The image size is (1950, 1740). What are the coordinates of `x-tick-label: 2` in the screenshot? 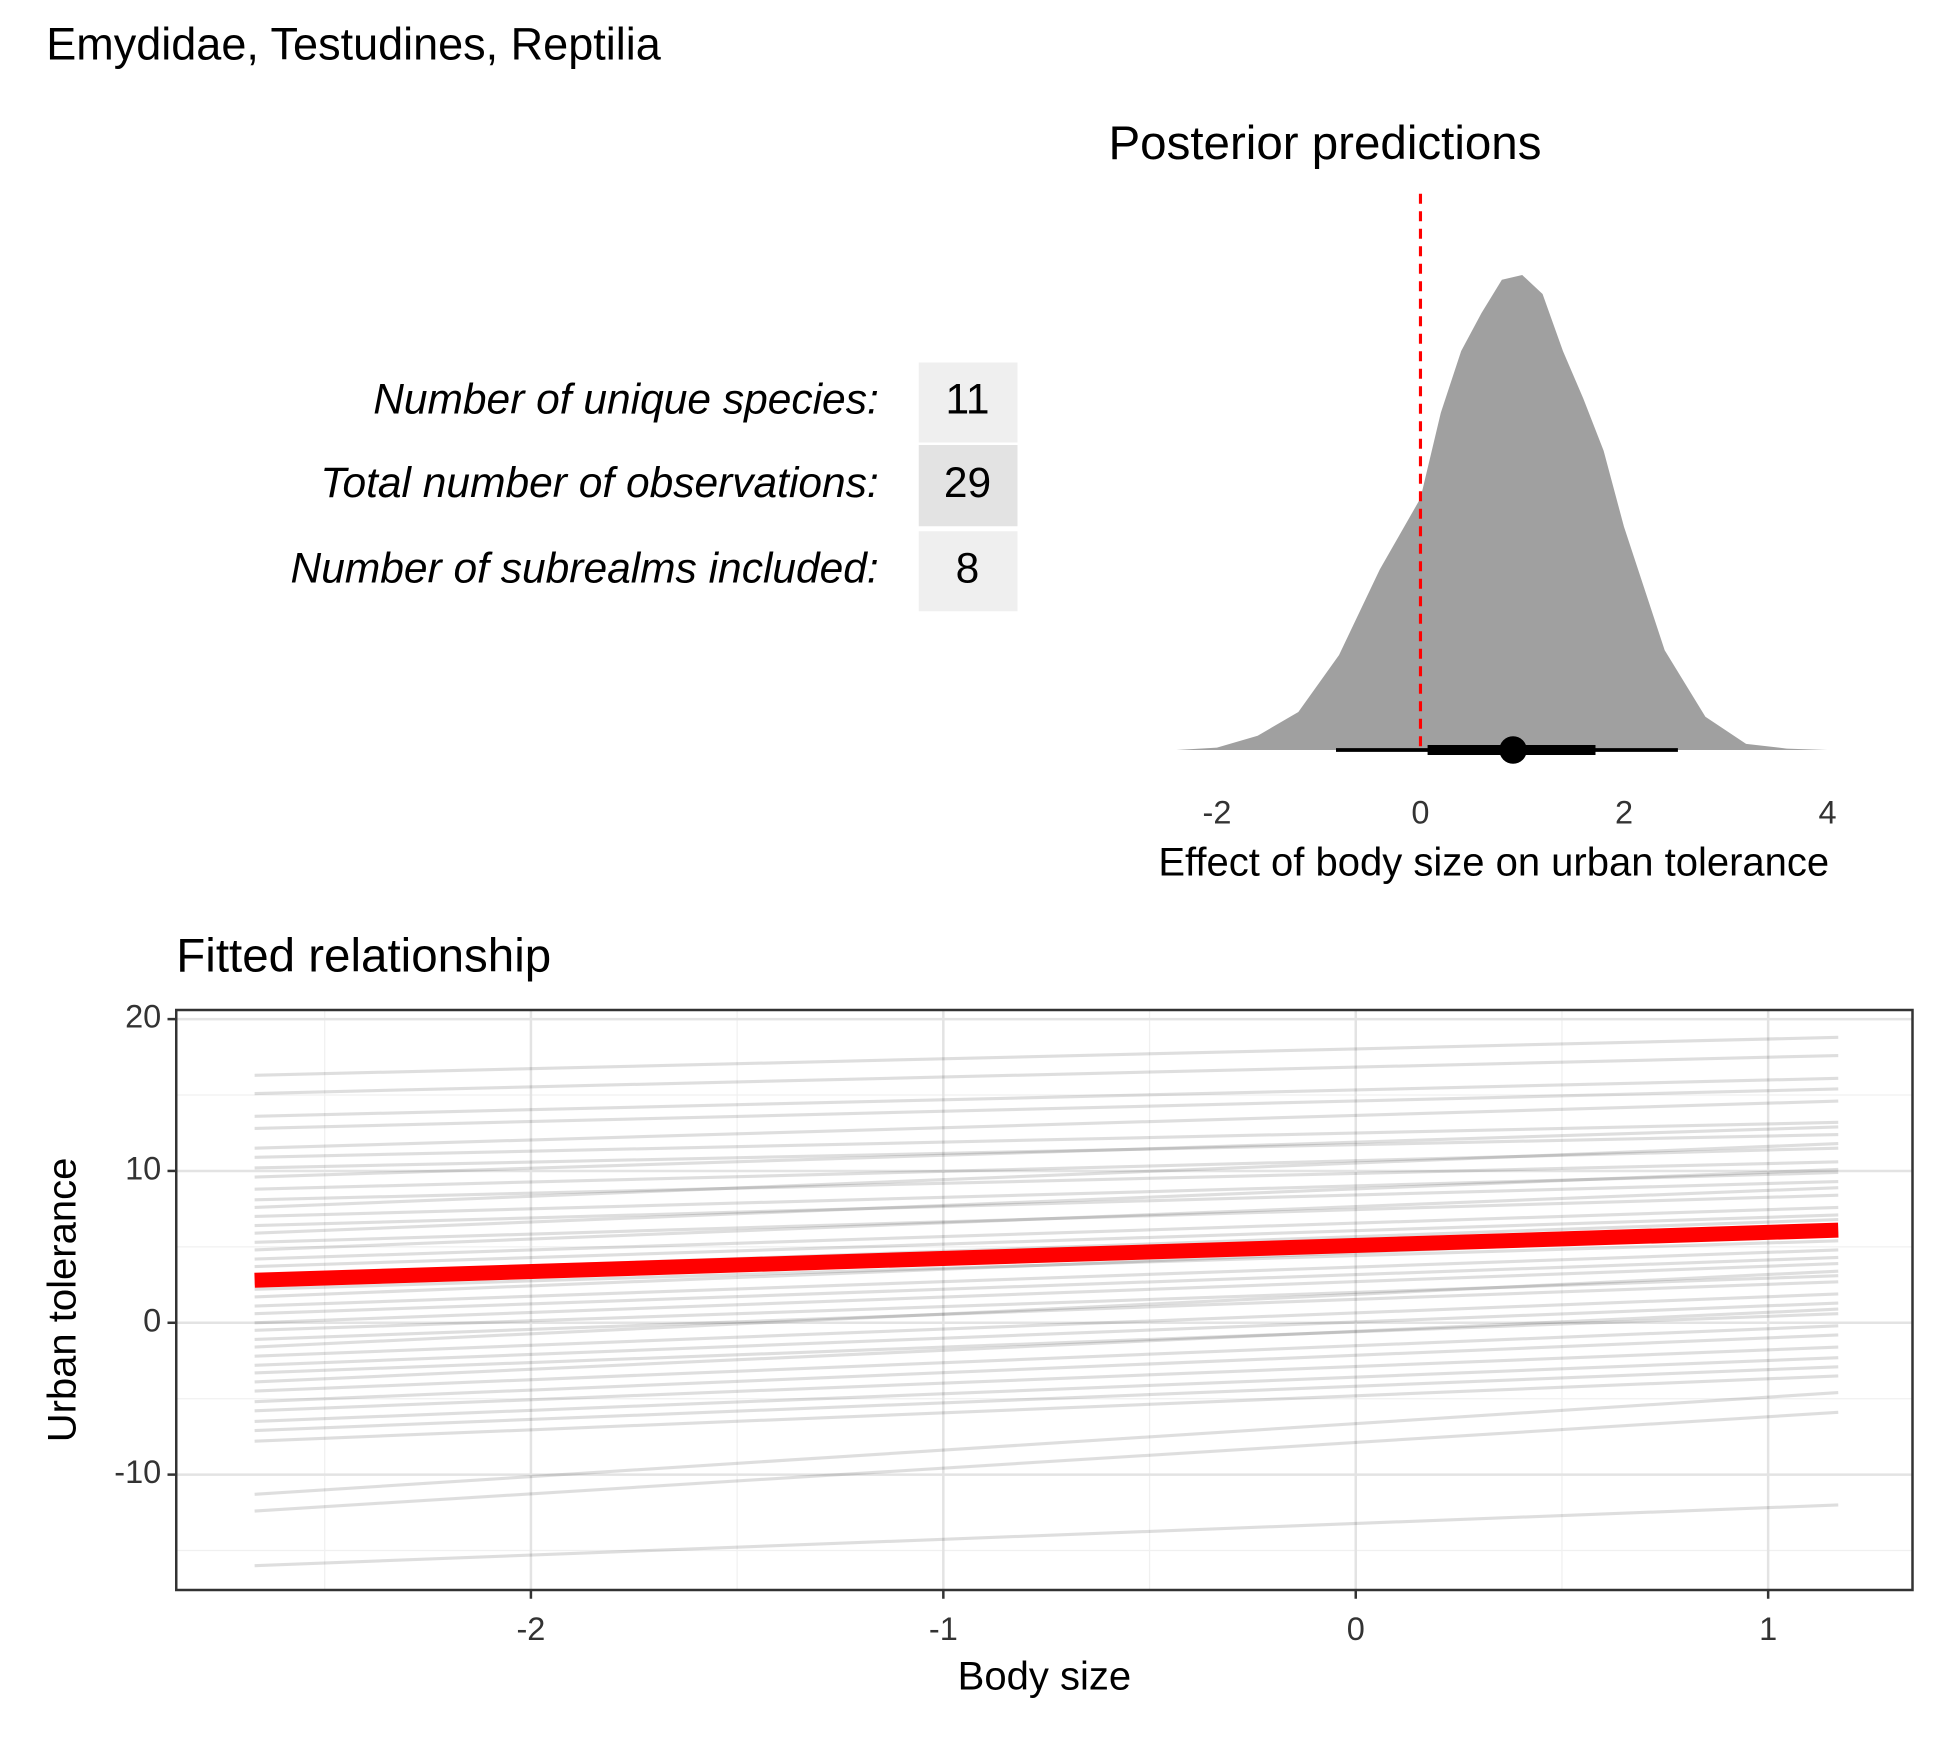 It's located at (1624, 813).